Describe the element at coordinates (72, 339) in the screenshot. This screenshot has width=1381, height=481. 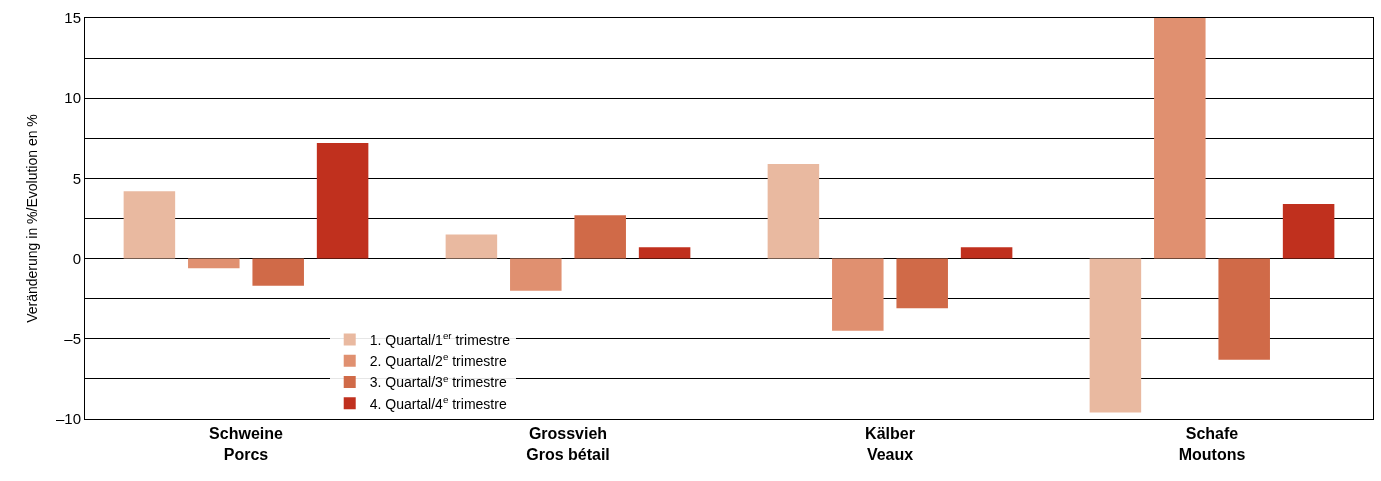
I see `y-tick-label: –5` at that location.